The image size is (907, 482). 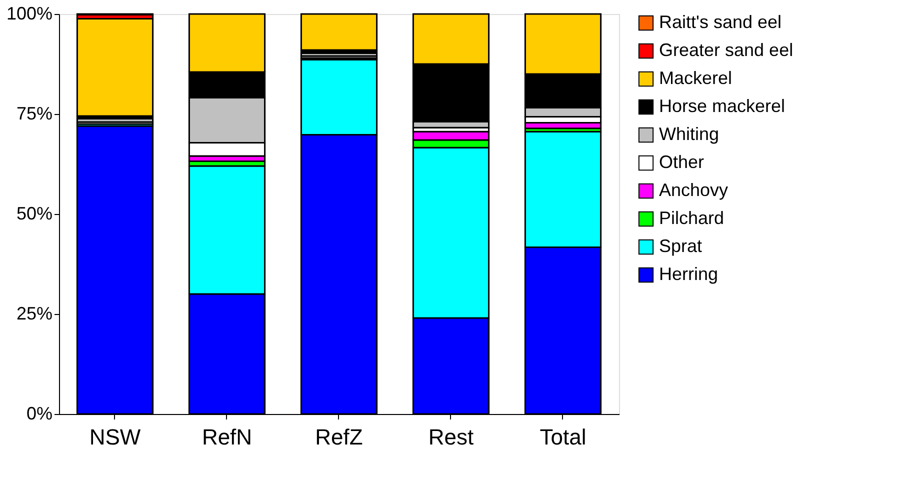 I want to click on legend-label: Greater sand eel, so click(x=726, y=50).